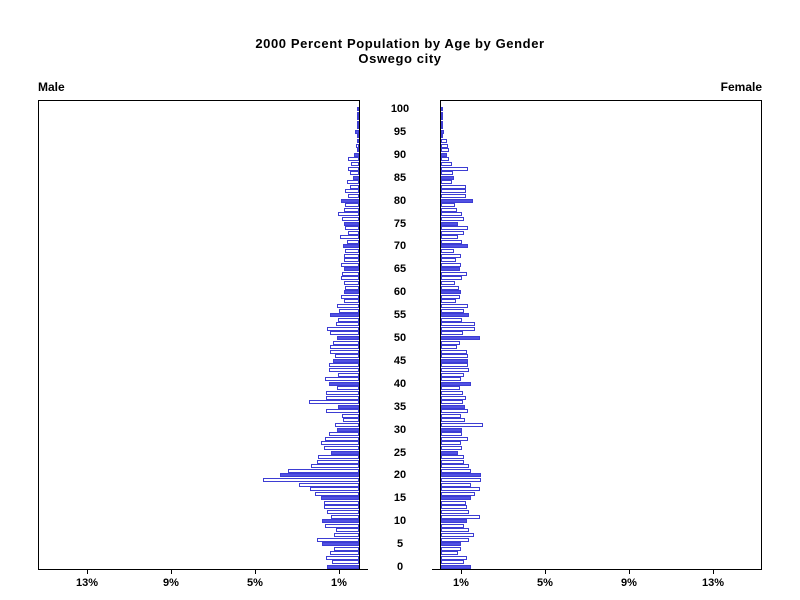 This screenshot has width=800, height=600. Describe the element at coordinates (400, 131) in the screenshot. I see `age-tick-label-95: 95` at that location.